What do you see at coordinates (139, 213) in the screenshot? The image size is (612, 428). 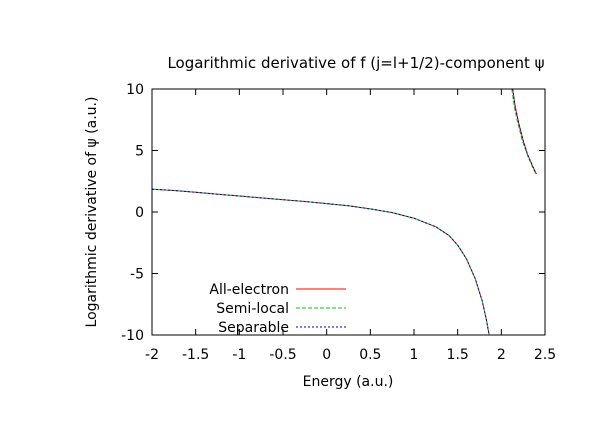 I see `y-tick-label-2: 0` at bounding box center [139, 213].